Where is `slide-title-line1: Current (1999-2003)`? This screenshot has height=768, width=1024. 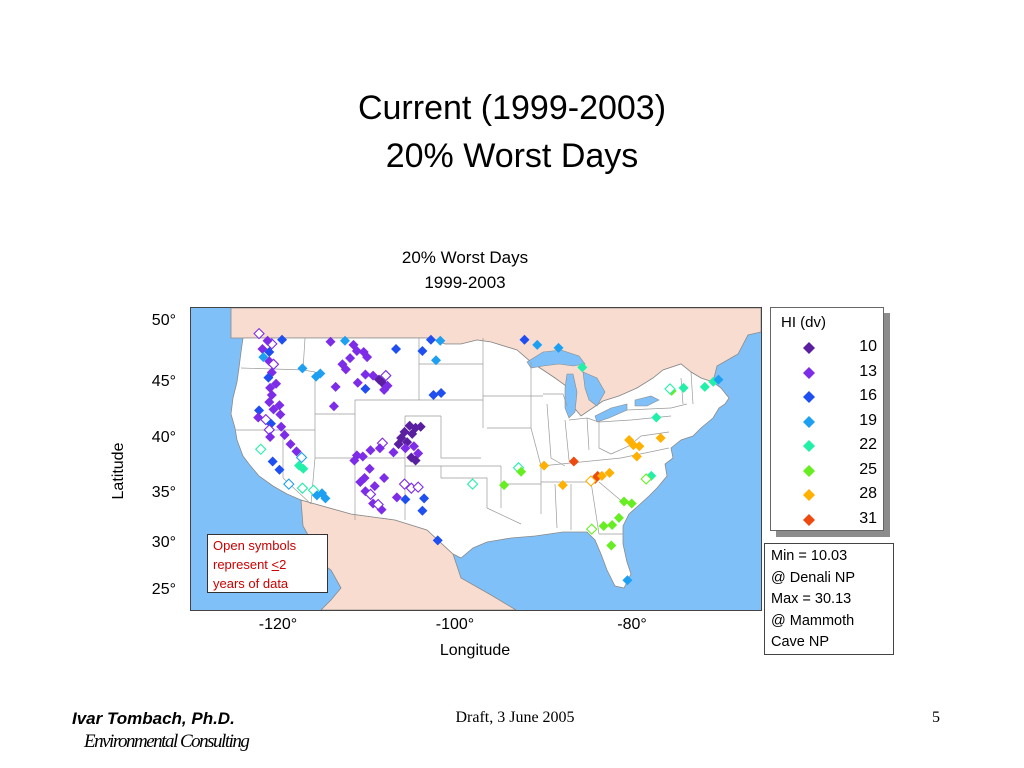 slide-title-line1: Current (1999-2003) is located at coordinates (512, 108).